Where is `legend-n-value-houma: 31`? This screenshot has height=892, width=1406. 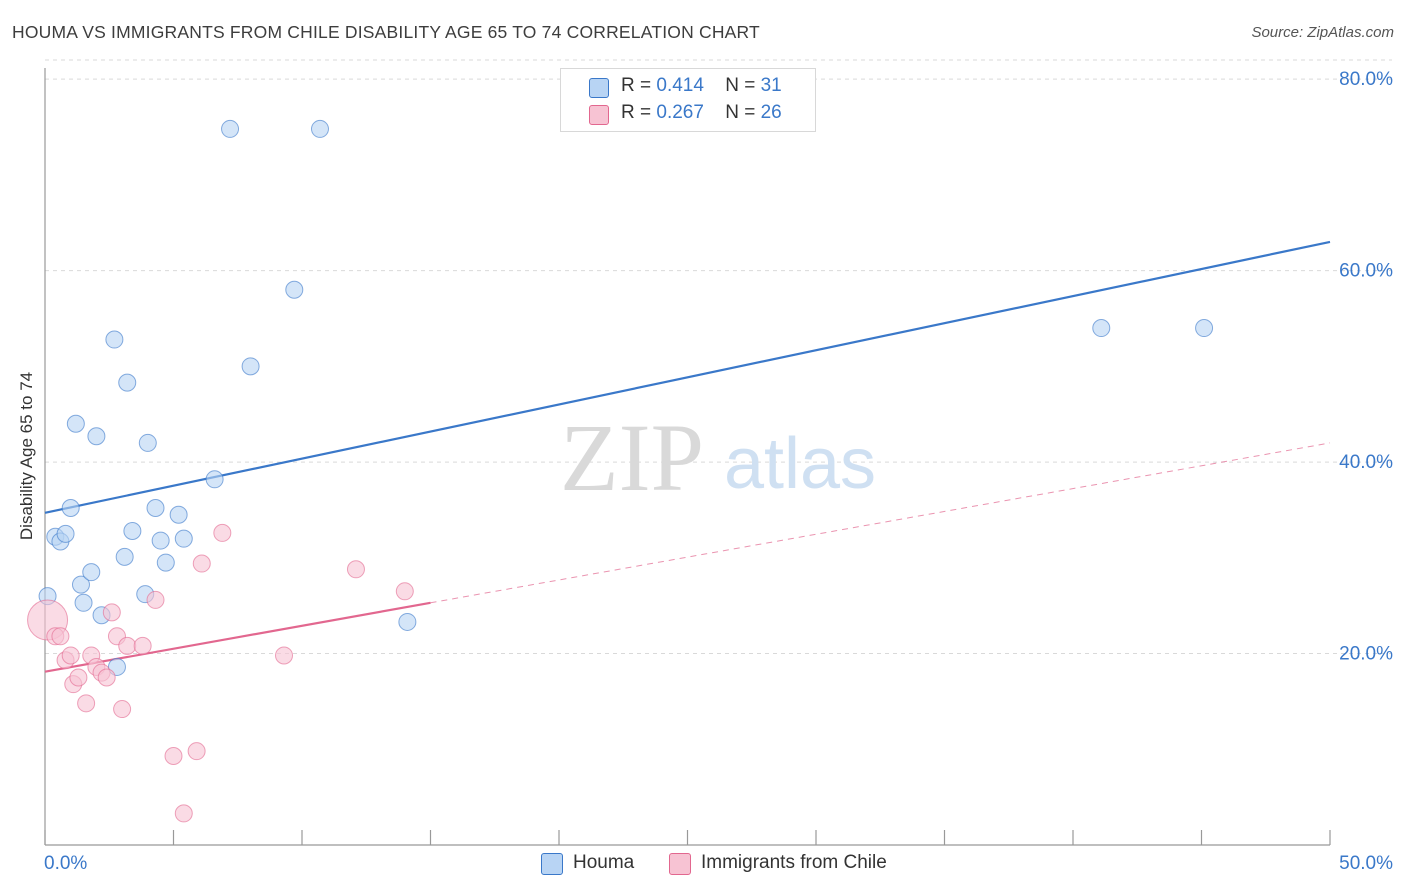 legend-n-value-houma: 31 is located at coordinates (771, 85).